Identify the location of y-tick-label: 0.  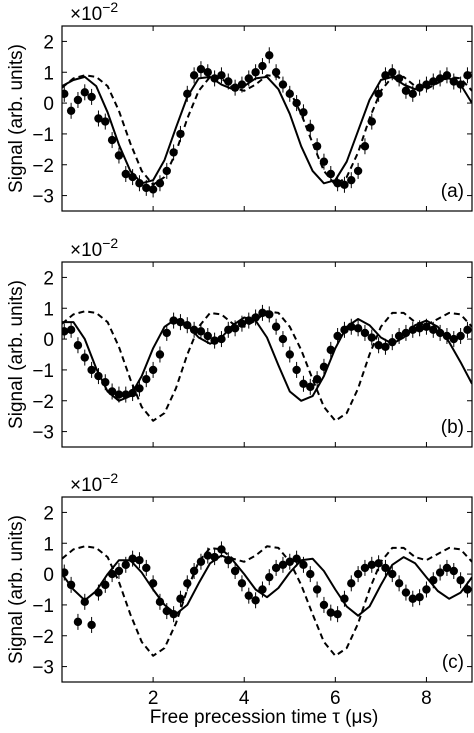
(48, 340).